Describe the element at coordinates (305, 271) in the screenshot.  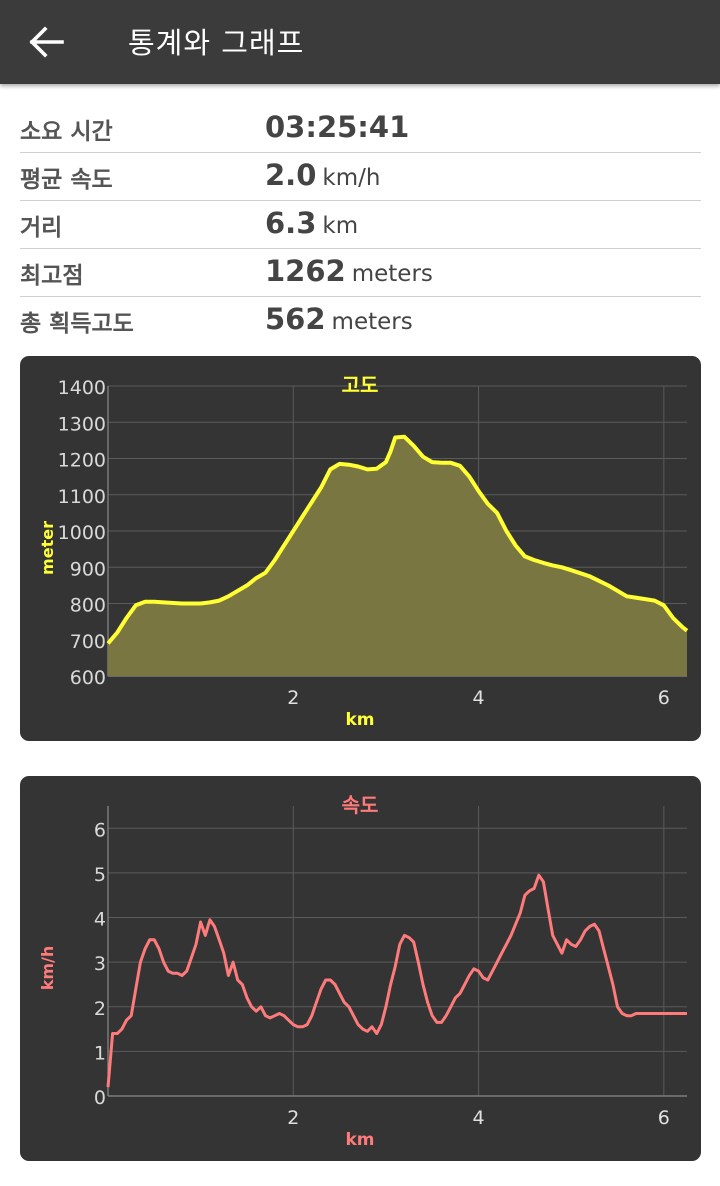
I see `stat-value: 1262` at that location.